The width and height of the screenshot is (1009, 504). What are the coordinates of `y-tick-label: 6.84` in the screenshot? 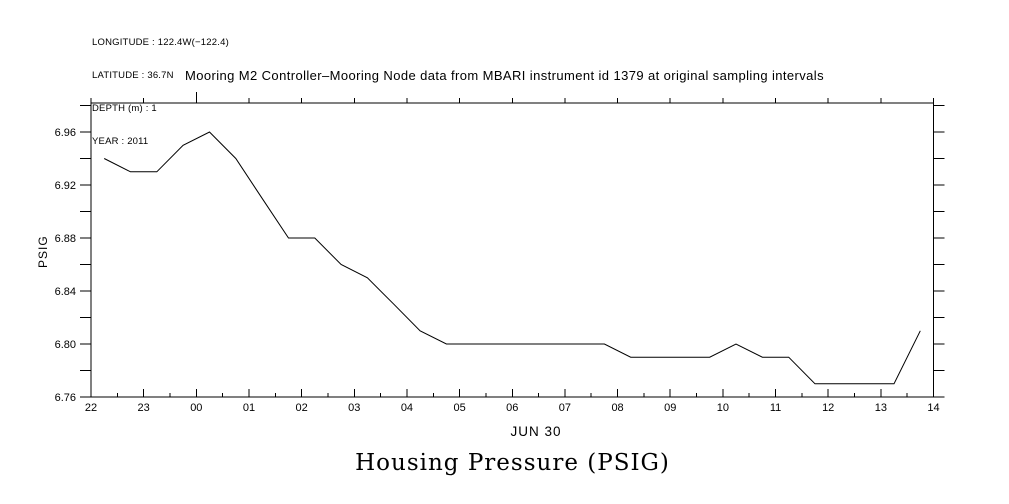 It's located at (65, 292).